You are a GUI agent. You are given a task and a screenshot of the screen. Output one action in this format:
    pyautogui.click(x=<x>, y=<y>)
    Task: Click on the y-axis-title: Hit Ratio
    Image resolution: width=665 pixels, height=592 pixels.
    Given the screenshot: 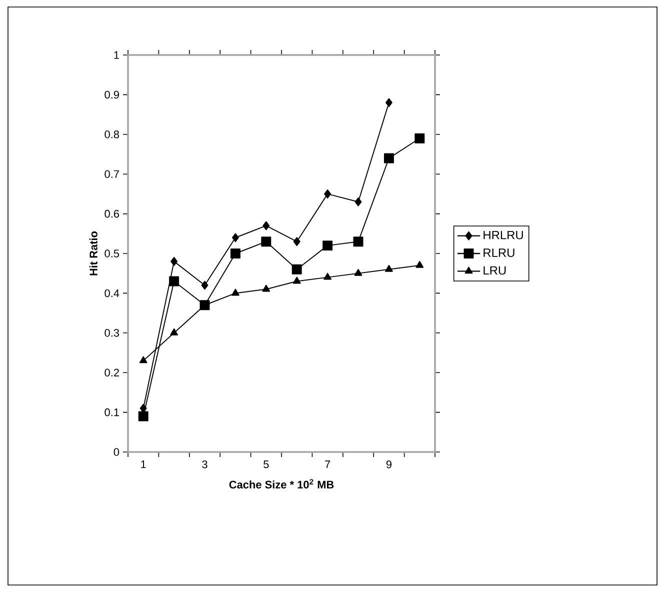 What is the action you would take?
    pyautogui.click(x=93, y=253)
    